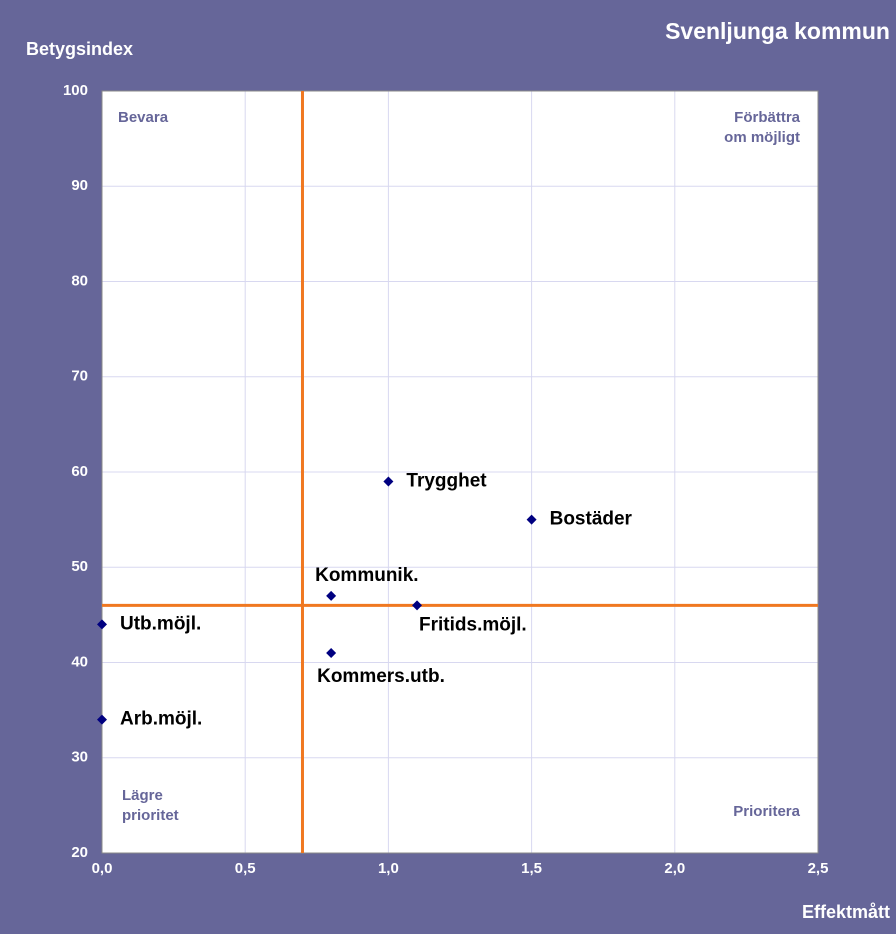 This screenshot has height=934, width=896. Describe the element at coordinates (762, 137) in the screenshot. I see `quadrant-label: om möjligt` at that location.